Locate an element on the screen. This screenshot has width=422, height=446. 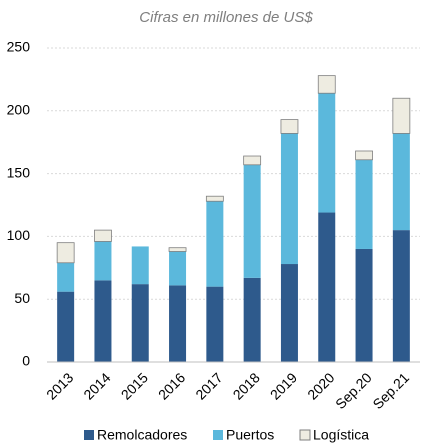
x-tick-label: 2013 is located at coordinates (59, 385).